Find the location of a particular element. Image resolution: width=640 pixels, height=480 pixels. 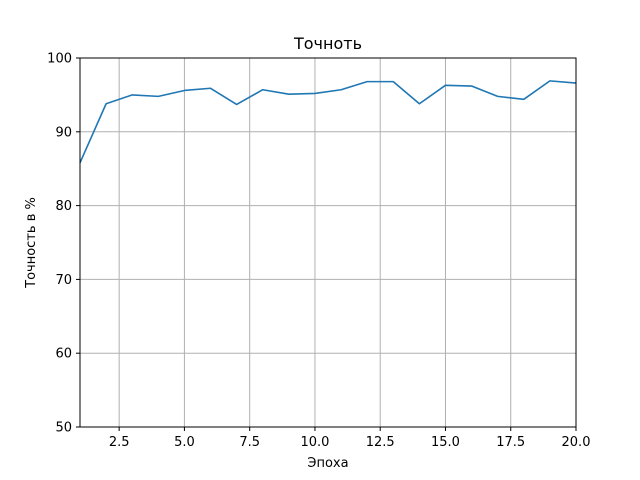

x-axis: 2.5 5.0 7.5 10.0 12.5 15.0 17.5 20.0 is located at coordinates (350, 438).